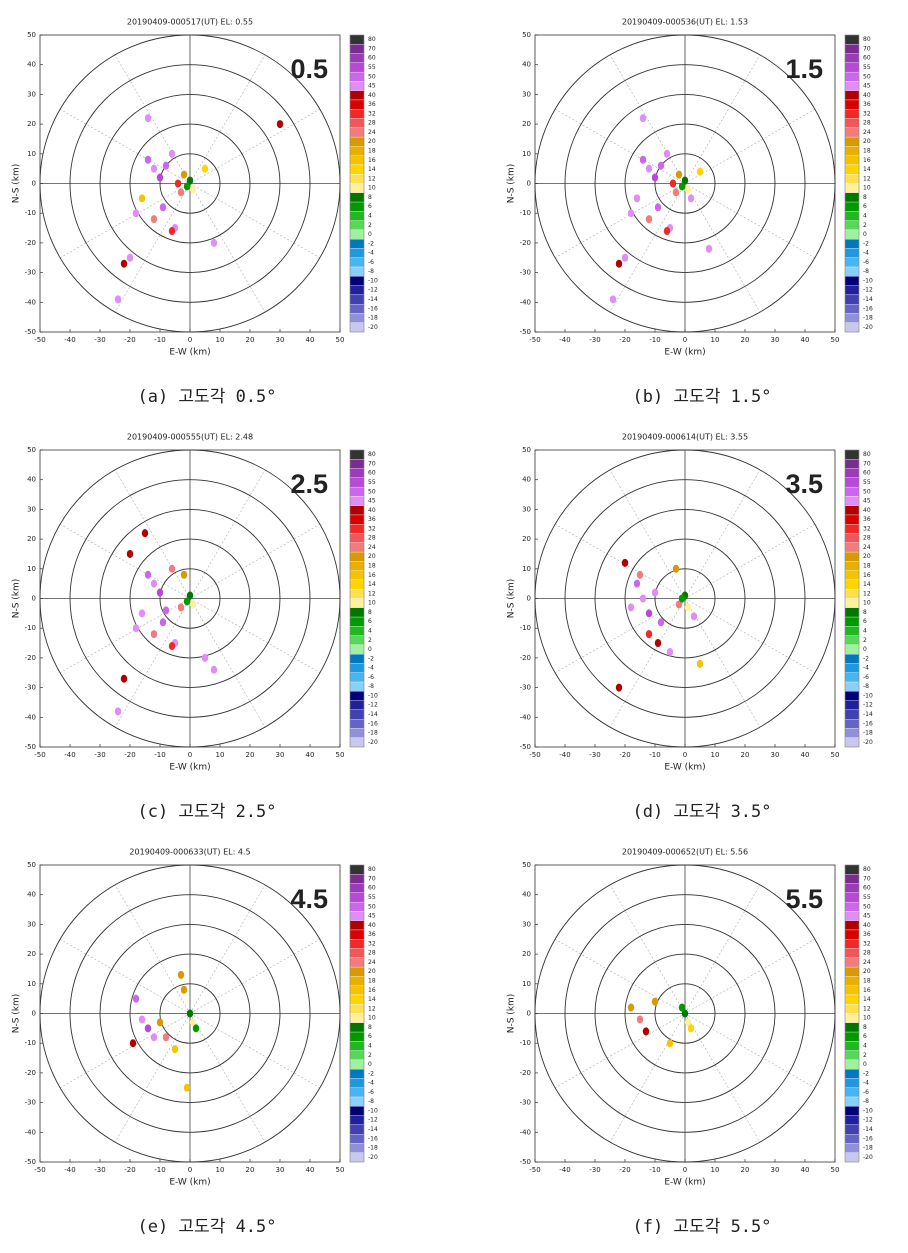  What do you see at coordinates (373, 280) in the screenshot?
I see `colorbar-label: -10` at bounding box center [373, 280].